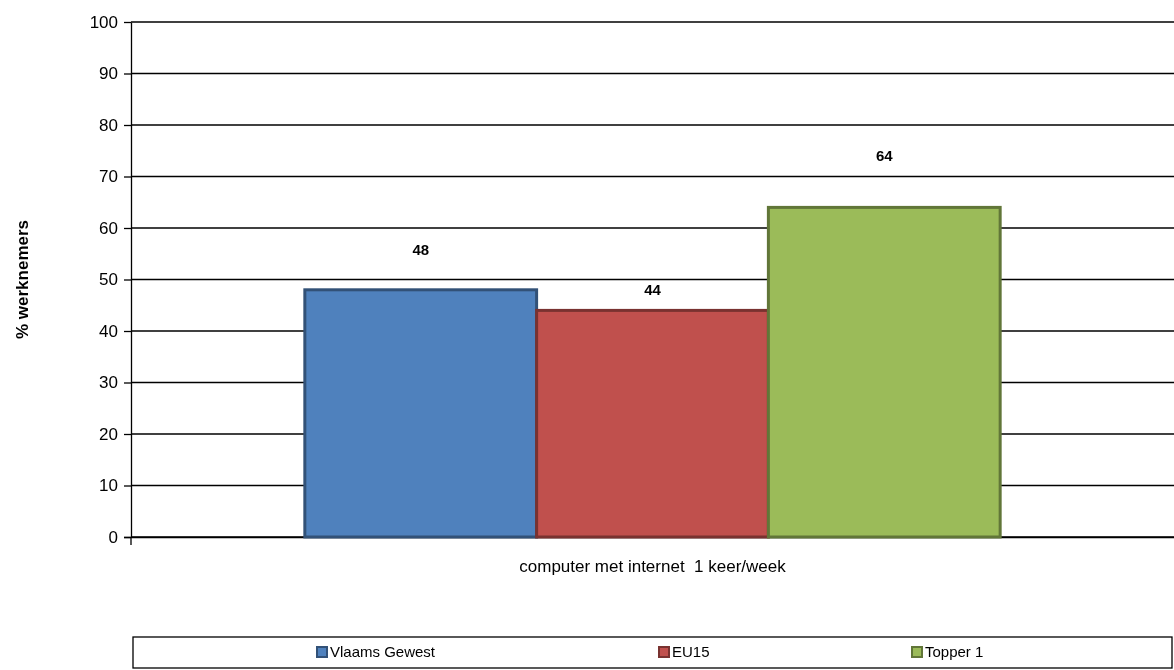 The height and width of the screenshot is (670, 1174). What do you see at coordinates (954, 651) in the screenshot?
I see `legend-label: Topper 1` at bounding box center [954, 651].